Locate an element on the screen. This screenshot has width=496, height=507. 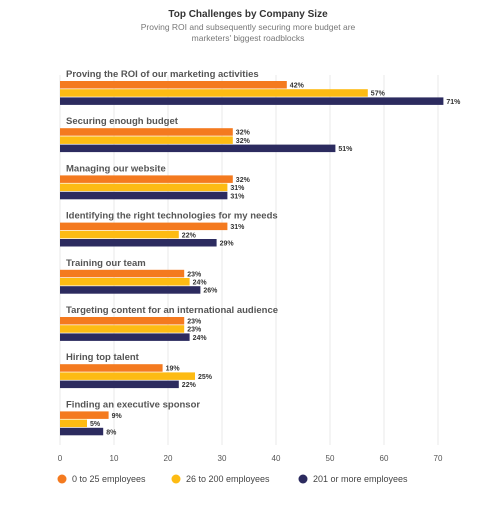
legend-label: 0 to 25 employees is located at coordinates (109, 479).